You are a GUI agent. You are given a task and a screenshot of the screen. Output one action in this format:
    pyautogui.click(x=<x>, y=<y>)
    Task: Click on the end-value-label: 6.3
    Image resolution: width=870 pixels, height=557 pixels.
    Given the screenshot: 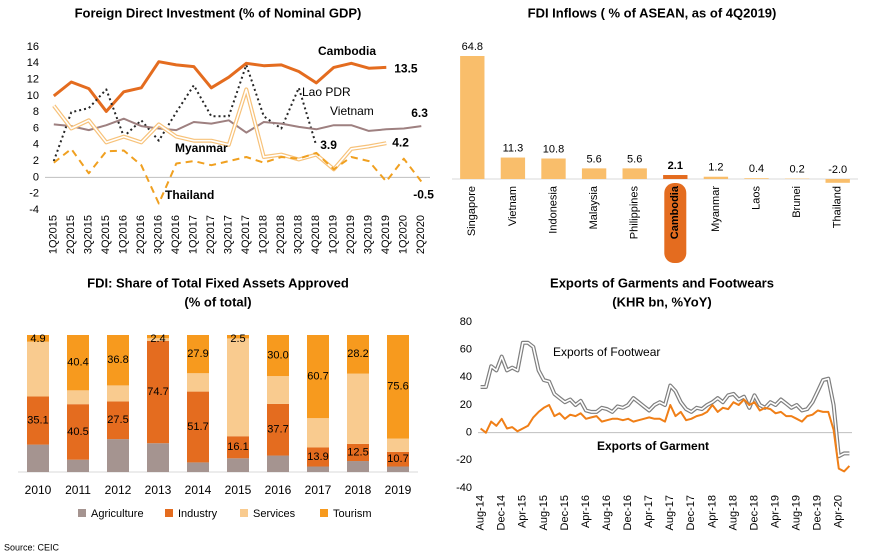 What is the action you would take?
    pyautogui.click(x=419, y=113)
    